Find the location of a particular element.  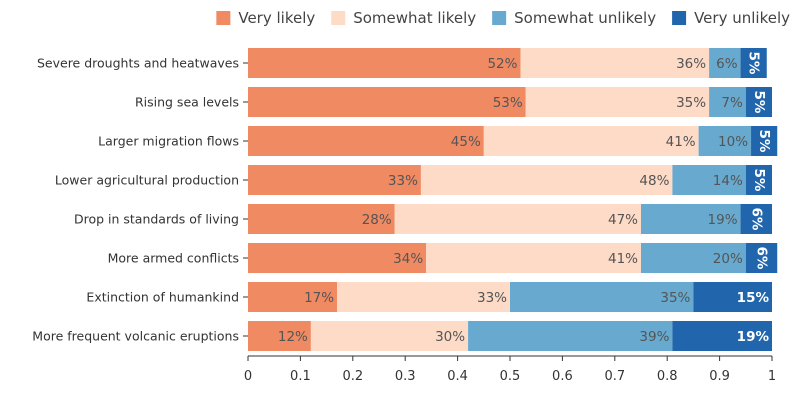

data-label: 12% is located at coordinates (293, 337).